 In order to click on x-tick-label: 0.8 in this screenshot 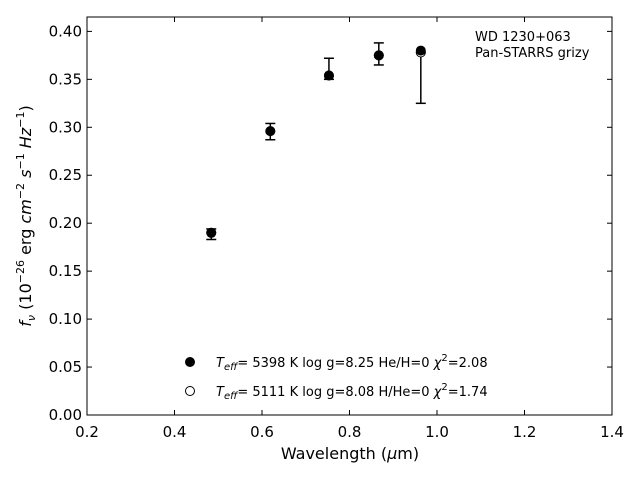, I will do `click(350, 432)`.